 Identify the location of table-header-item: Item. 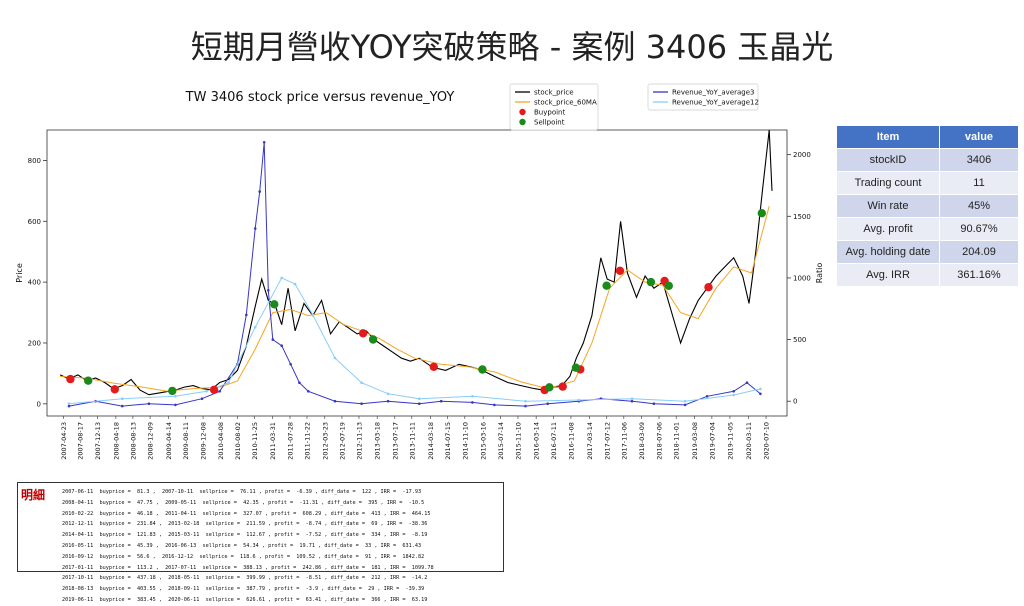
(888, 137).